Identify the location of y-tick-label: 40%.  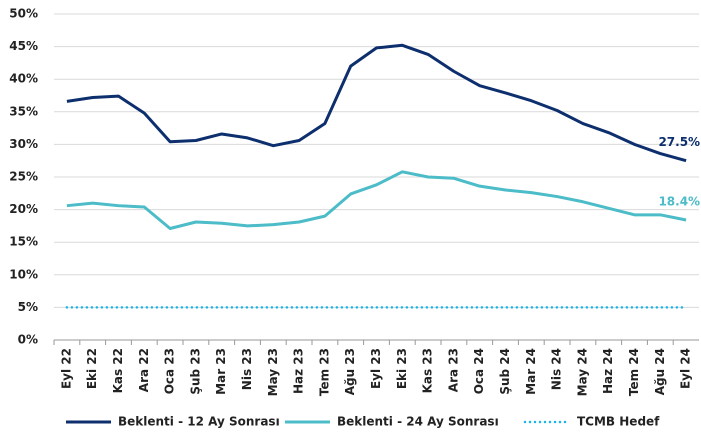
(23, 79).